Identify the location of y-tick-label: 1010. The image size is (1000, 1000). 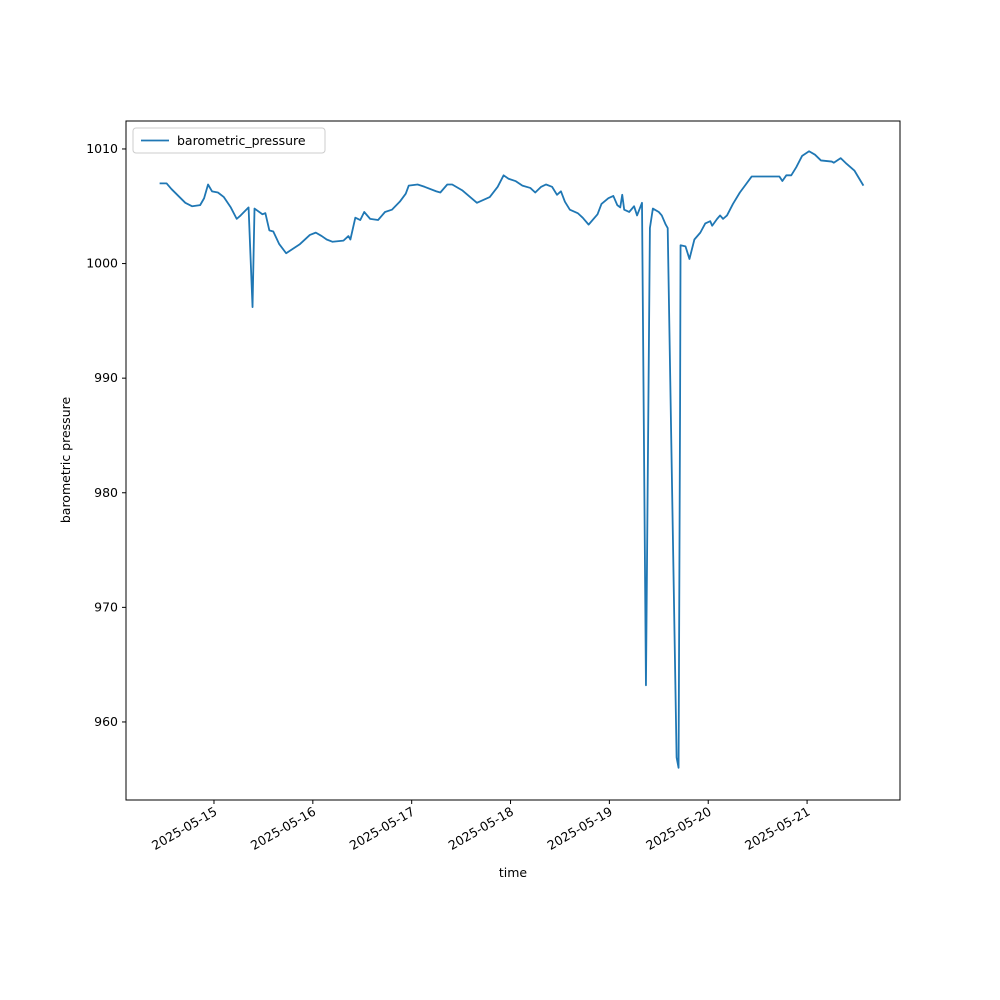
(102, 148).